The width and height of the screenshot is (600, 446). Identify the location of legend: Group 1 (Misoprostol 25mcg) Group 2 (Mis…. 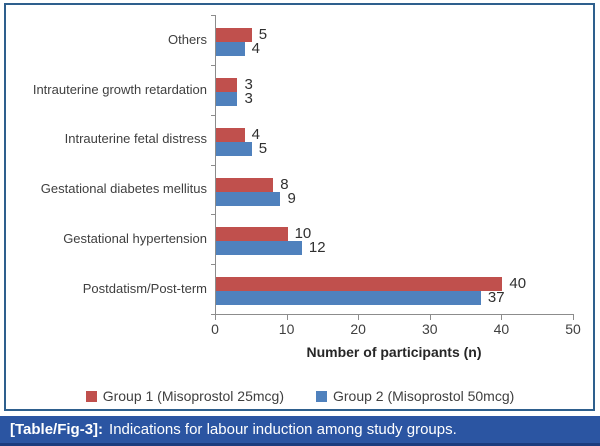
(300, 396).